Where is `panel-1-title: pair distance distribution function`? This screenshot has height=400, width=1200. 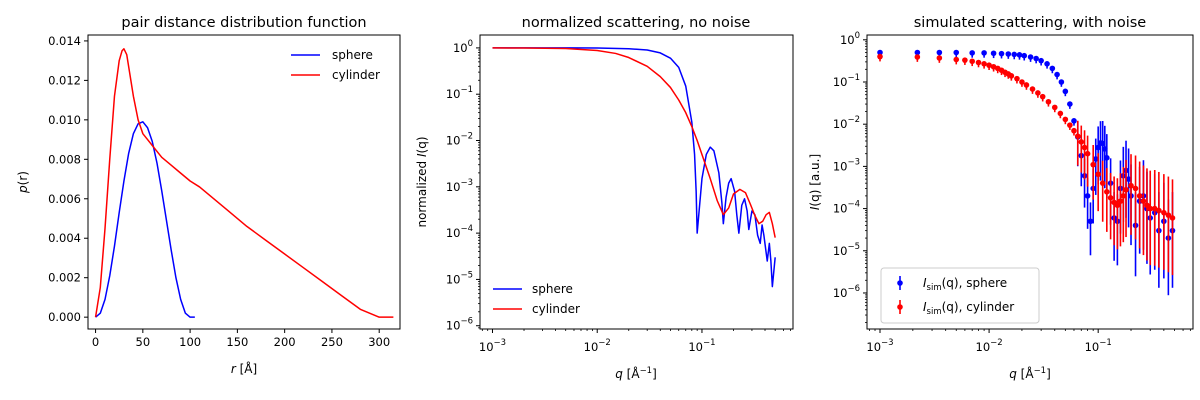 panel-1-title: pair distance distribution function is located at coordinates (243, 23).